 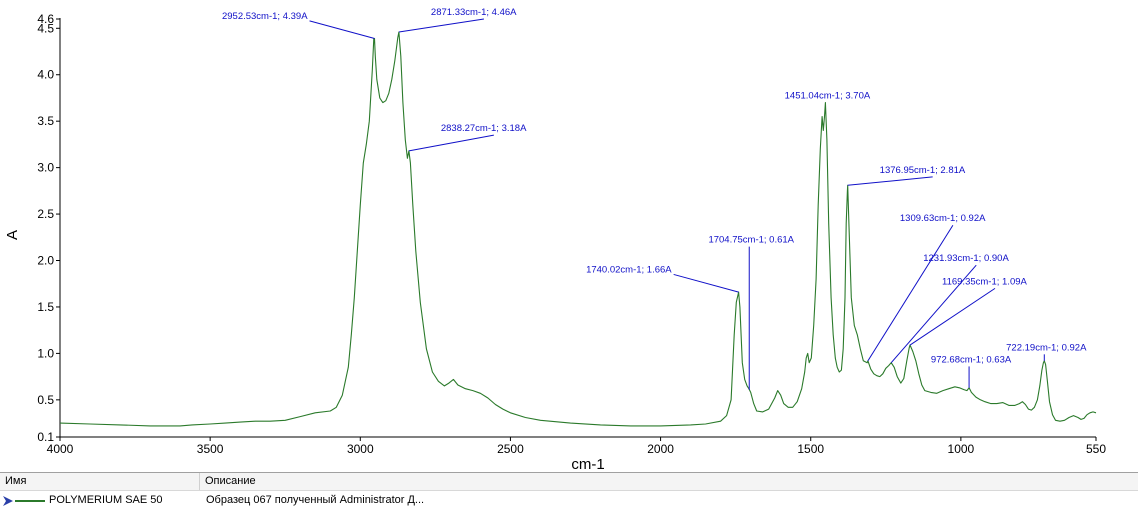 What do you see at coordinates (810, 449) in the screenshot?
I see `x-tick-label: 1500` at bounding box center [810, 449].